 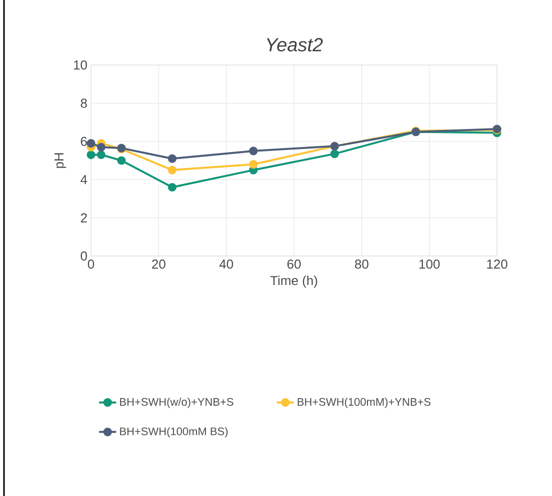 I want to click on chart-title: Yeast2, so click(x=294, y=45).